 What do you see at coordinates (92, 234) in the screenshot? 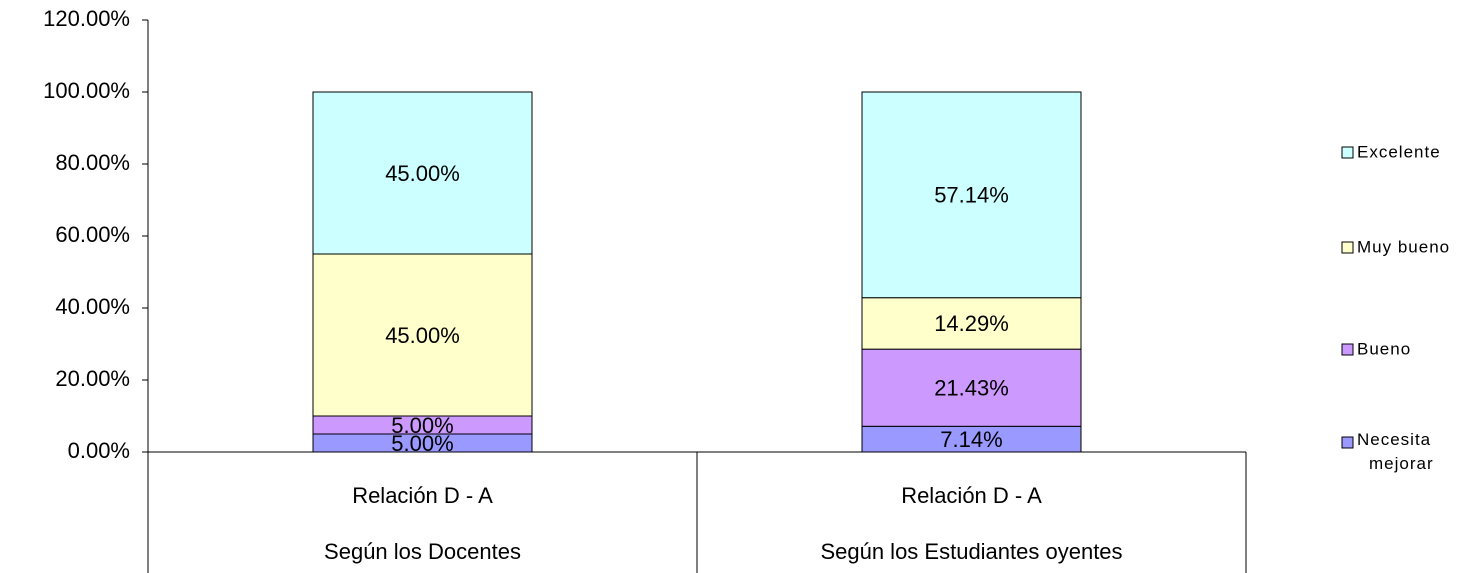
I see `y-tick-label: 60.00%` at bounding box center [92, 234].